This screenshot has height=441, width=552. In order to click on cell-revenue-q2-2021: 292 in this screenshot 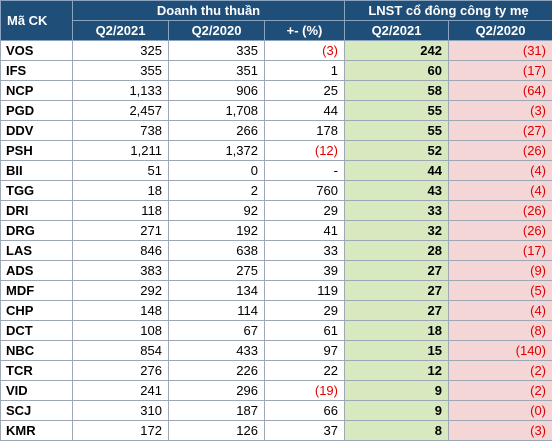, I will do `click(120, 290)`.